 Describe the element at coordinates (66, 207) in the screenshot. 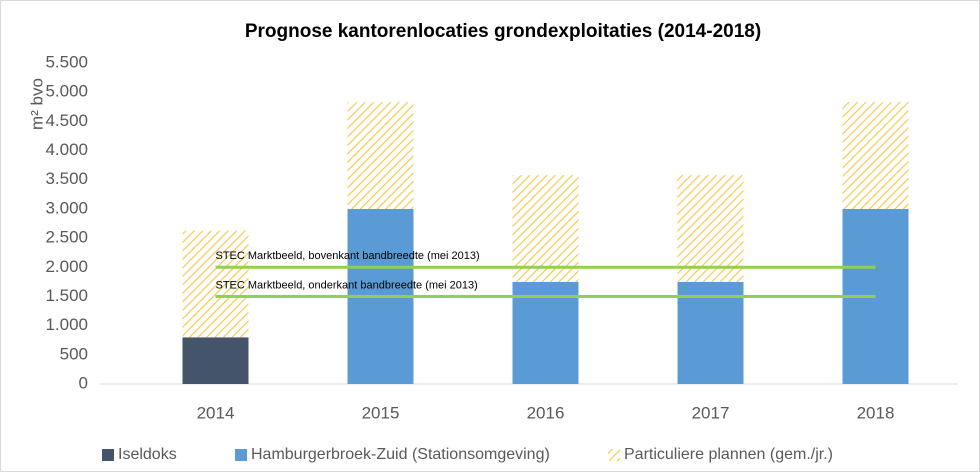

I see `y-tick-label: 3.000` at that location.